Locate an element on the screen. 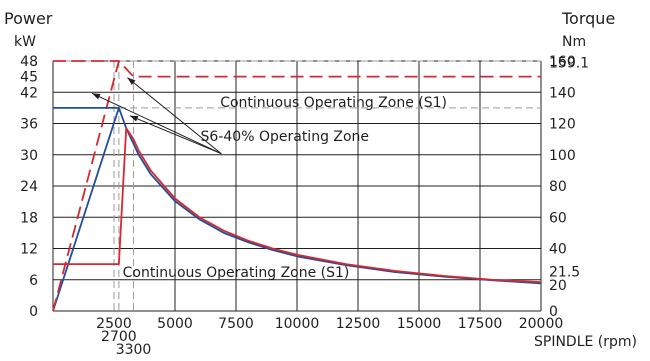  y-tick-label-left: 42 is located at coordinates (29, 93).